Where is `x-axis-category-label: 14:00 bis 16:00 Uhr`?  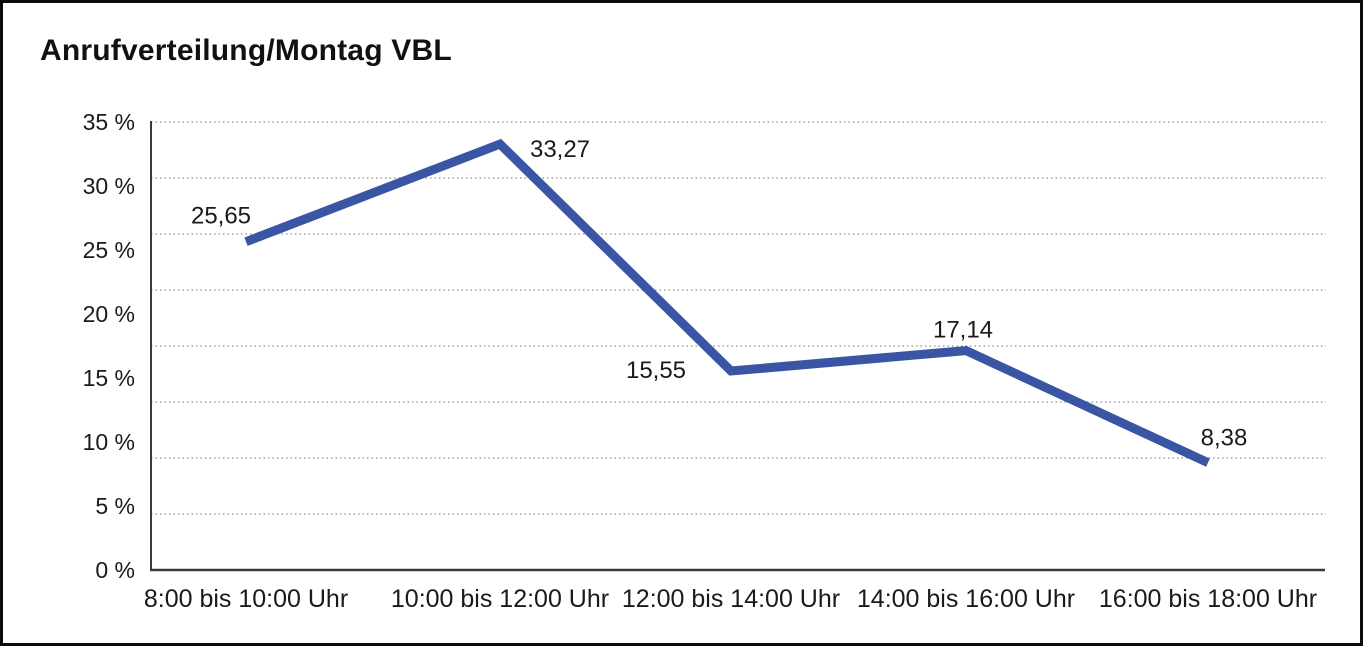
x-axis-category-label: 14:00 bis 16:00 Uhr is located at coordinates (966, 599).